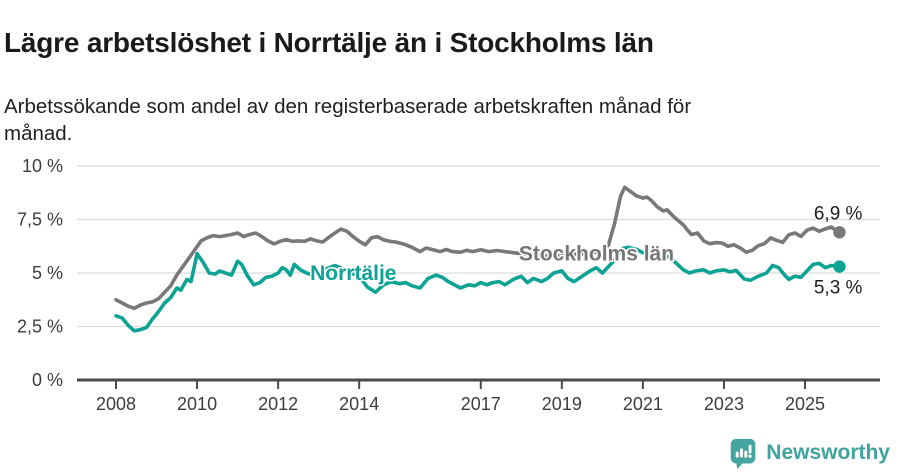 The image size is (900, 474). What do you see at coordinates (805, 404) in the screenshot?
I see `x-tick-label: 2025` at bounding box center [805, 404].